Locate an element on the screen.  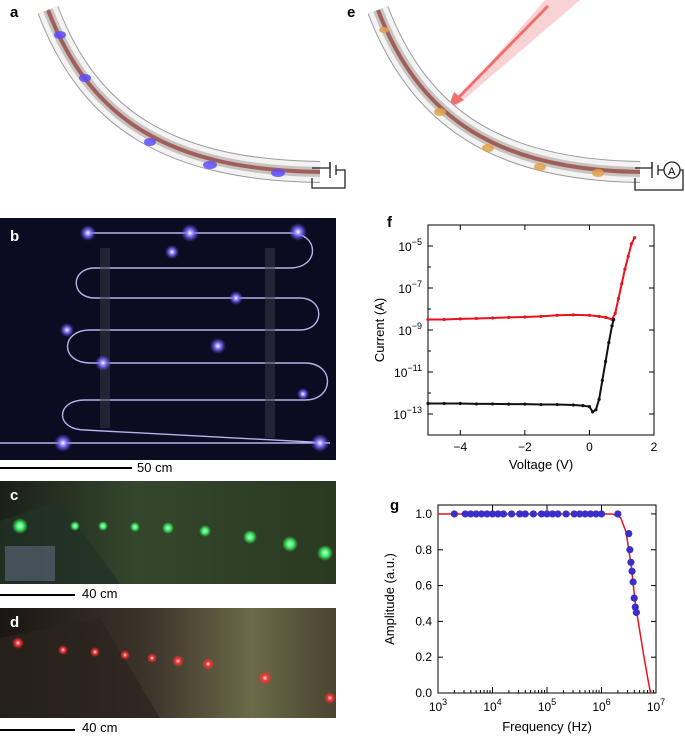
blue-emitter-group is located at coordinates (169, 104).